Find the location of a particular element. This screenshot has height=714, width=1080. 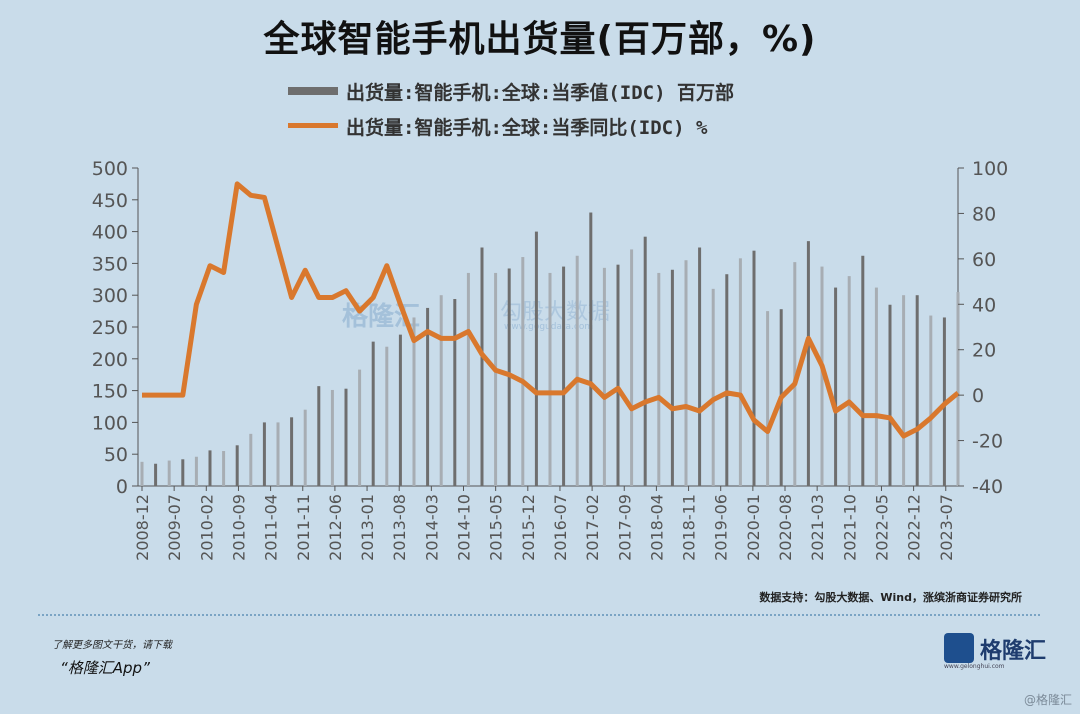

right-tick-label: 80 is located at coordinates (984, 214).